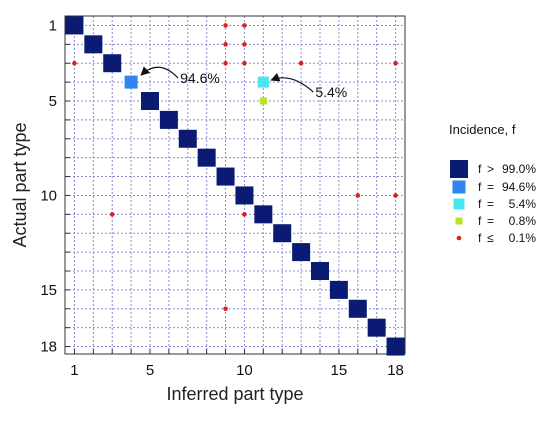 The height and width of the screenshot is (425, 550). I want to click on x-tick-label: 5, so click(150, 370).